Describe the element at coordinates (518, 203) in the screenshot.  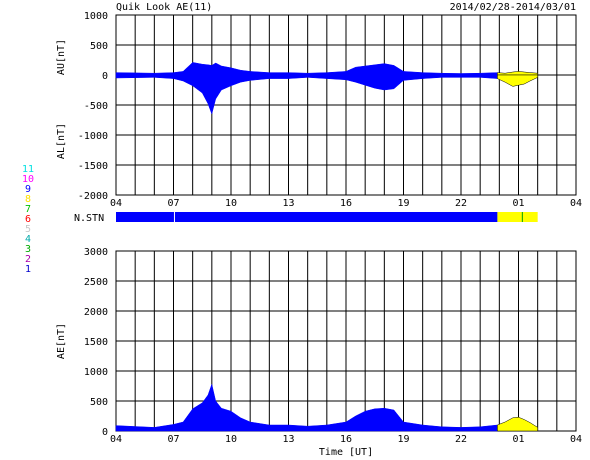
I see `au-al-xtick-label: 01` at that location.